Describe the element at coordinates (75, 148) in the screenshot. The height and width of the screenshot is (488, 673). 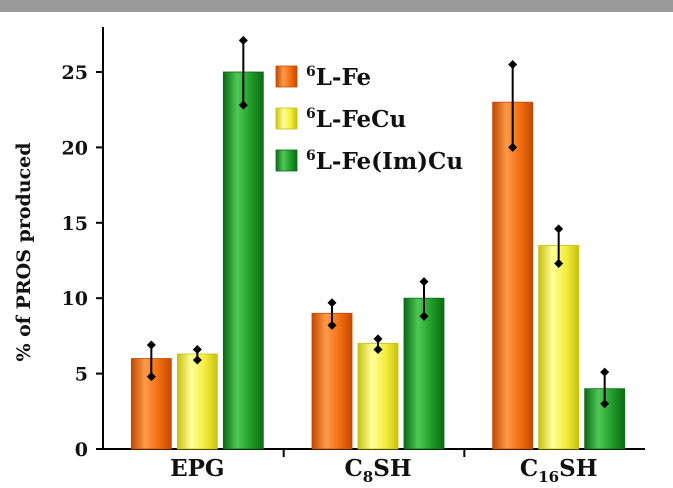
I see `y-tick-label: 20` at that location.